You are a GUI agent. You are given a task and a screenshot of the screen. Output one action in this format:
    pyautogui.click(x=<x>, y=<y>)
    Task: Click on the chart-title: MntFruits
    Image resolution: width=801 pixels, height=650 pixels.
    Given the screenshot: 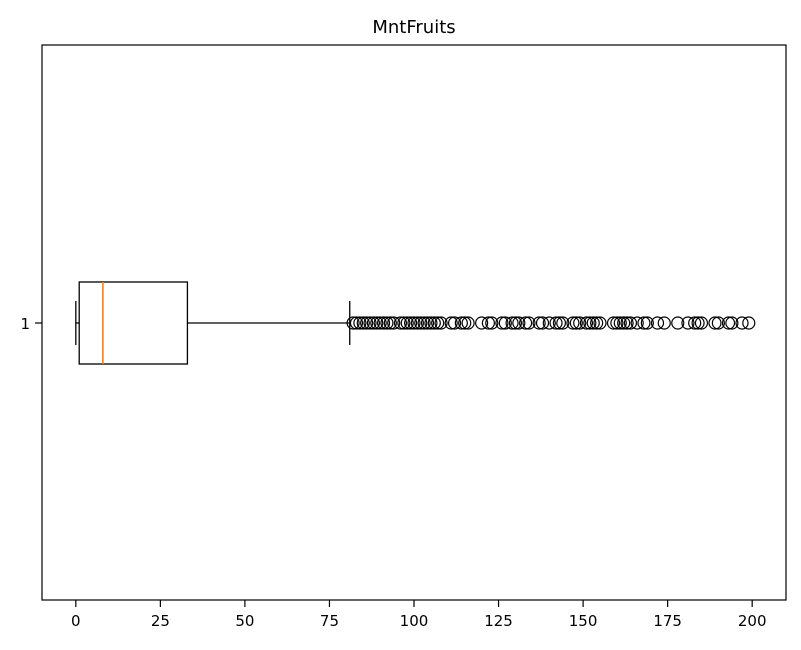 What is the action you would take?
    pyautogui.click(x=413, y=27)
    